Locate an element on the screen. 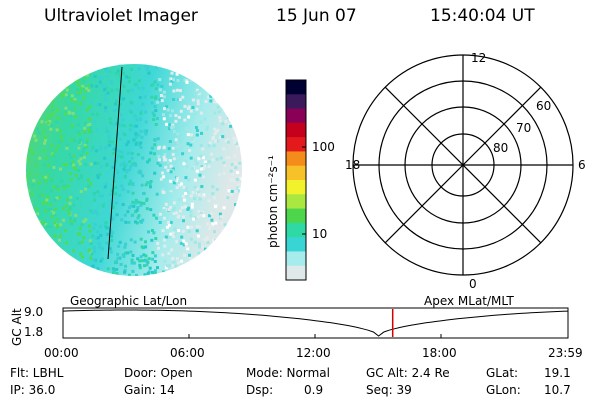 This screenshot has height=400, width=600. ip-status: IP: 36.0 is located at coordinates (33, 390).